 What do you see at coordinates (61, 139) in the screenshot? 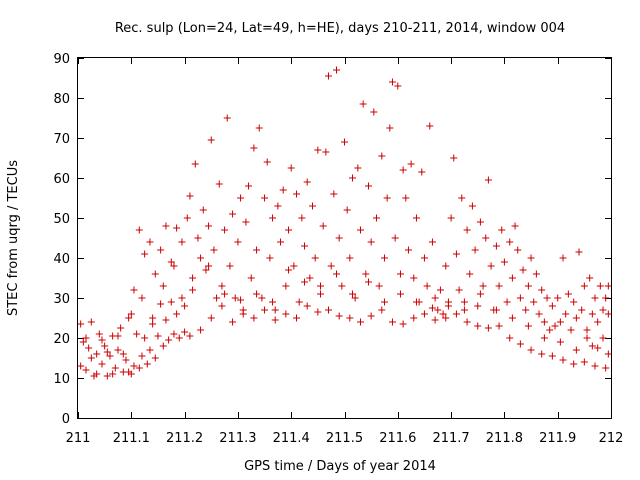
I see `y-tick-label: 70` at bounding box center [61, 139].